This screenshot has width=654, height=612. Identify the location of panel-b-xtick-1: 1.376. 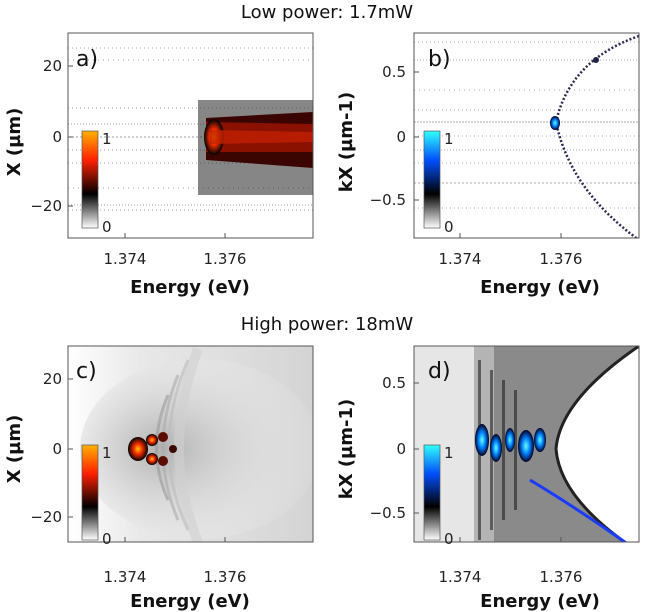
(561, 259).